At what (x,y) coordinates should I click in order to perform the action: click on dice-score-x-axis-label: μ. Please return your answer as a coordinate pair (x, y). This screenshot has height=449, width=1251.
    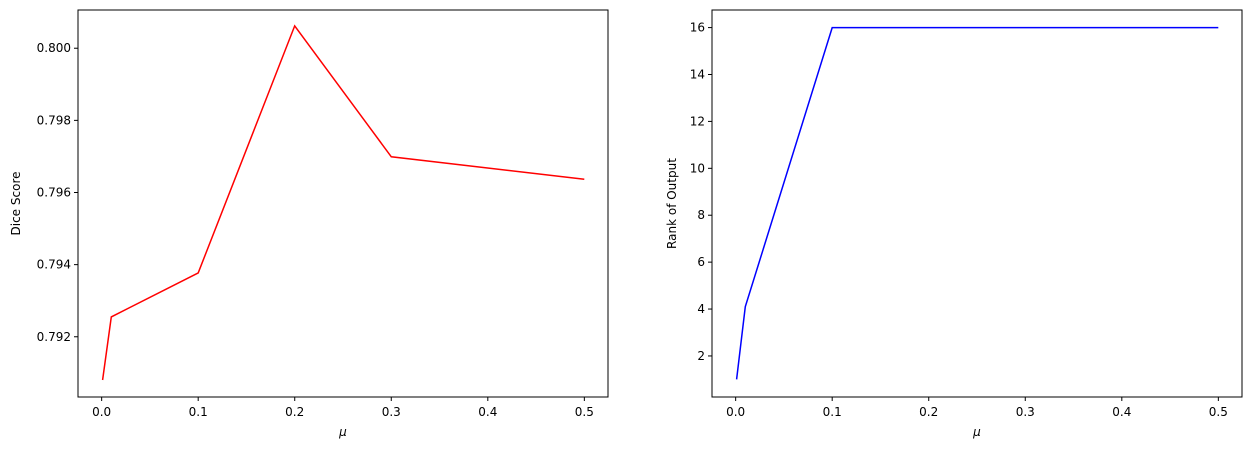
    Looking at the image, I should click on (342, 432).